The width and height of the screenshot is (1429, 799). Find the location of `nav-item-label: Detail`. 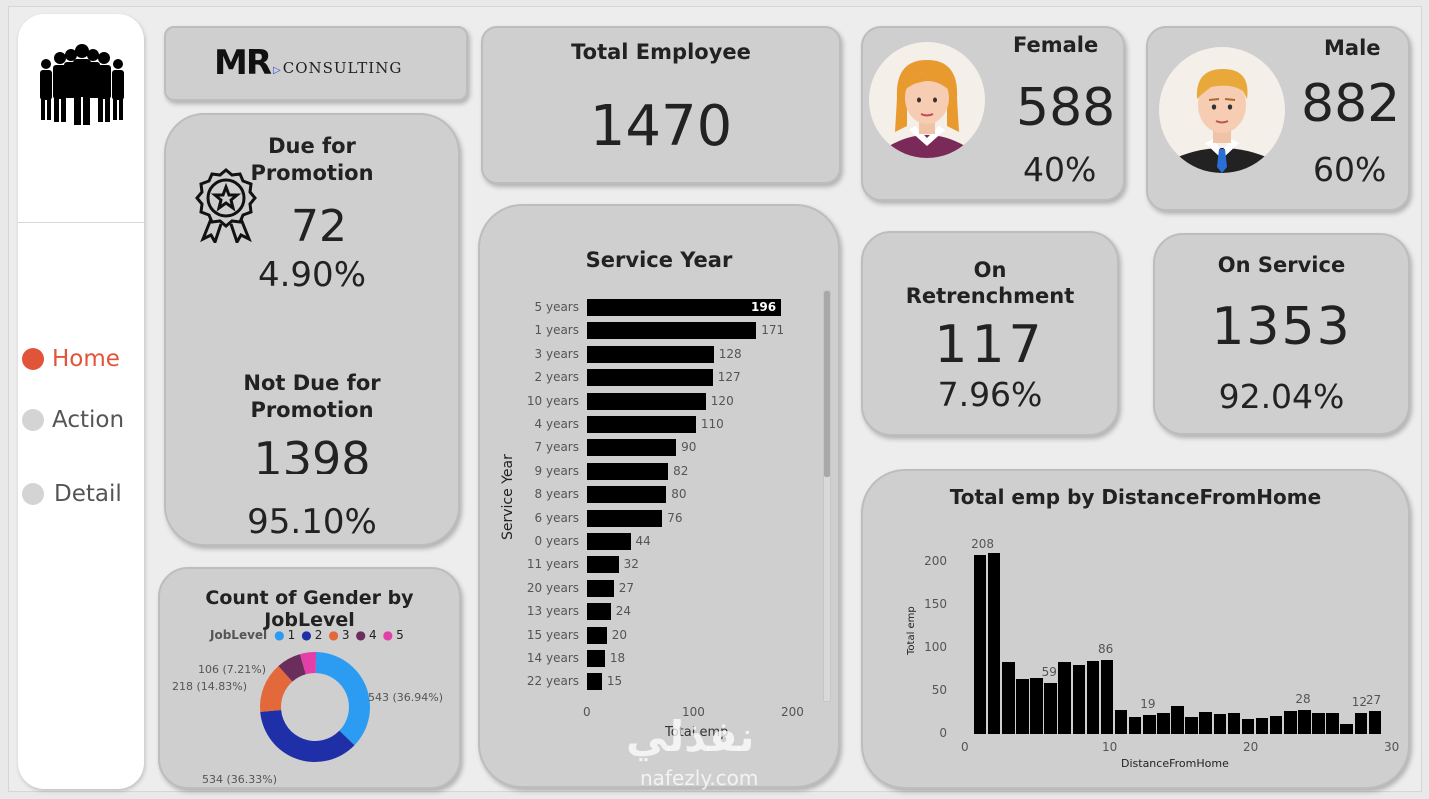

nav-item-label: Detail is located at coordinates (88, 494).